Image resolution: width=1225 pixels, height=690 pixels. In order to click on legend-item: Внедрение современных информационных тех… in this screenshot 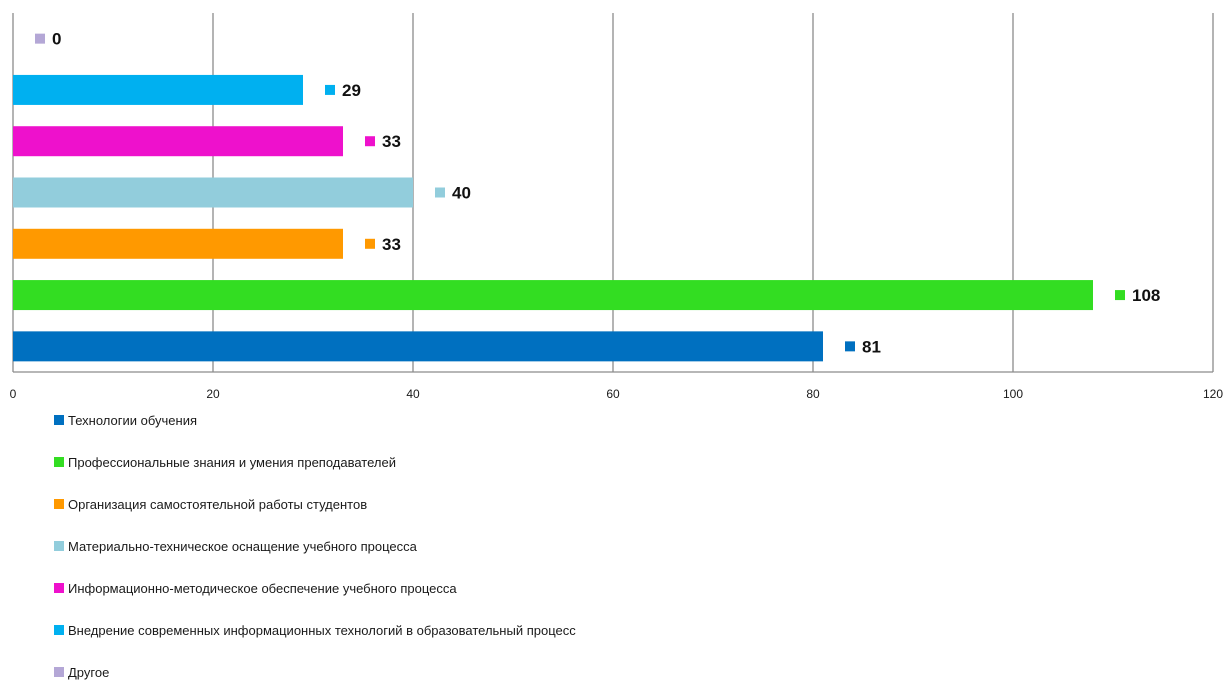, I will do `click(315, 630)`.